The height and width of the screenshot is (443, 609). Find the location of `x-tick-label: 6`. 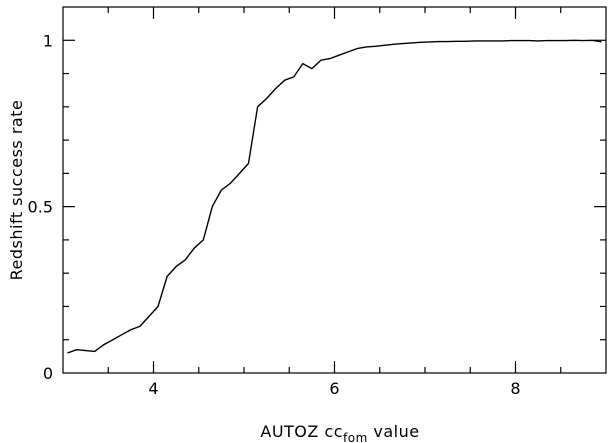

x-tick-label: 6 is located at coordinates (334, 388).